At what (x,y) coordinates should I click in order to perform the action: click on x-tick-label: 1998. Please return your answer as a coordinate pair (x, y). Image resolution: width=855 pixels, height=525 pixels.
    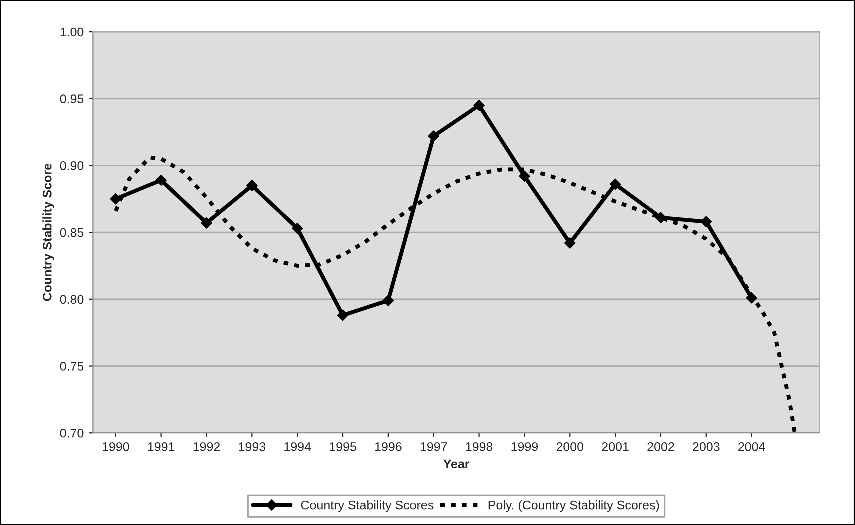
    Looking at the image, I should click on (479, 447).